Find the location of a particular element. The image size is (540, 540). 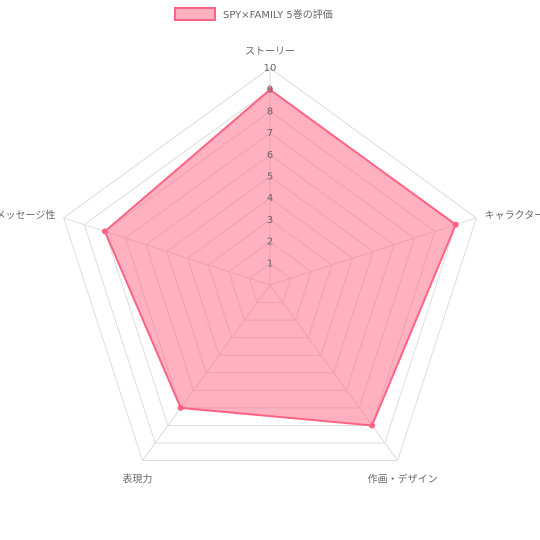

category-label: メッセージ性 is located at coordinates (27, 214).